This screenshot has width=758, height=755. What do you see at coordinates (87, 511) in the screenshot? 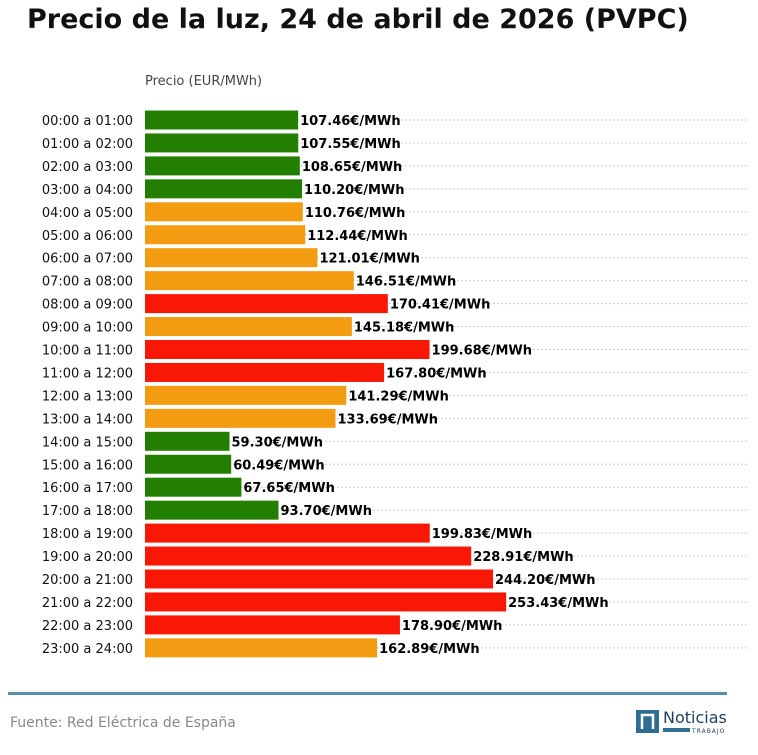
I see `y-tick-label: 17:00 a 18:00` at bounding box center [87, 511].